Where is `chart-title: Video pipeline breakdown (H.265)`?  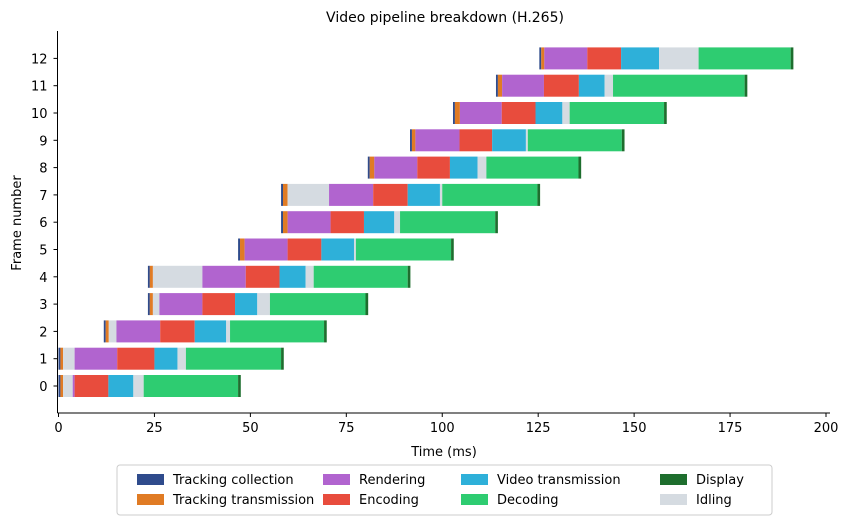 chart-title: Video pipeline breakdown (H.265) is located at coordinates (445, 18).